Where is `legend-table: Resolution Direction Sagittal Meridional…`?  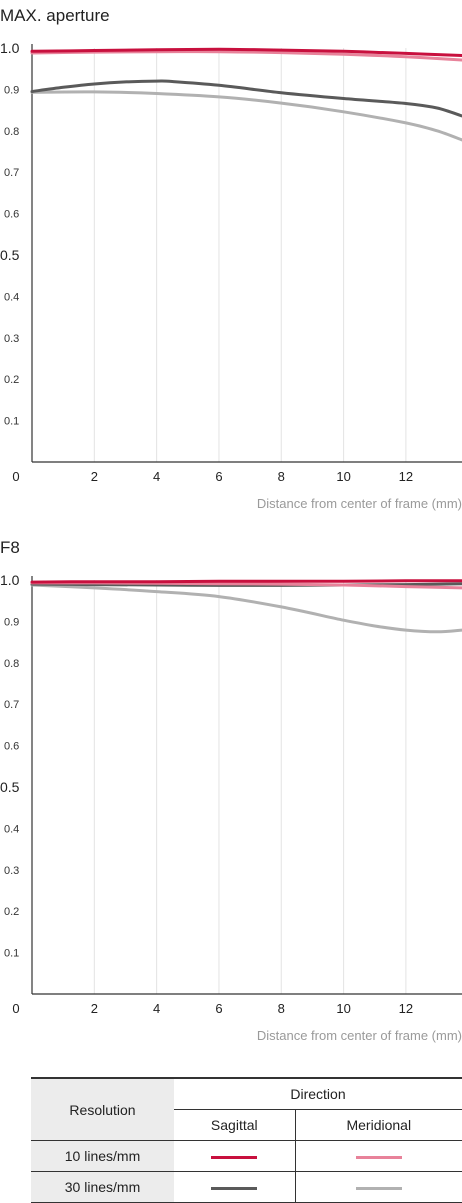
legend-table: Resolution Direction Sagittal Meridional… is located at coordinates (246, 1140).